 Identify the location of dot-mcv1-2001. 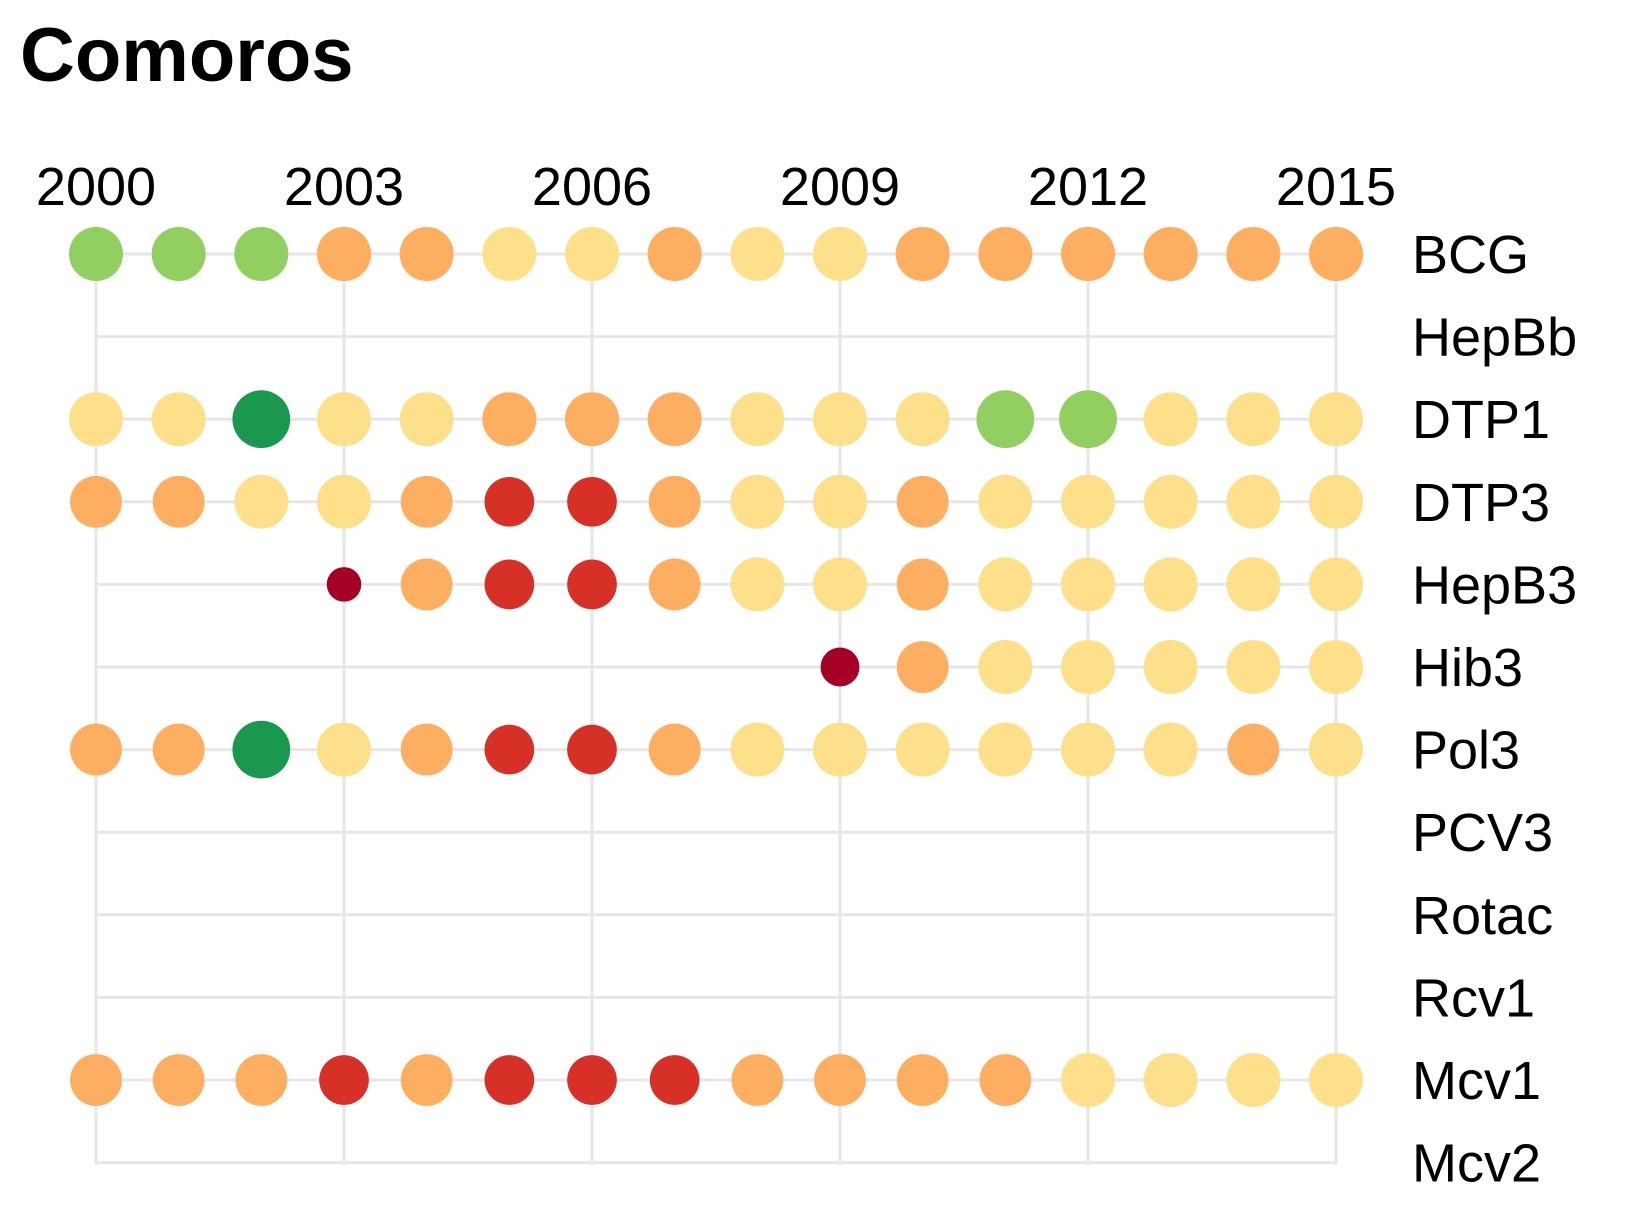
(178, 1080).